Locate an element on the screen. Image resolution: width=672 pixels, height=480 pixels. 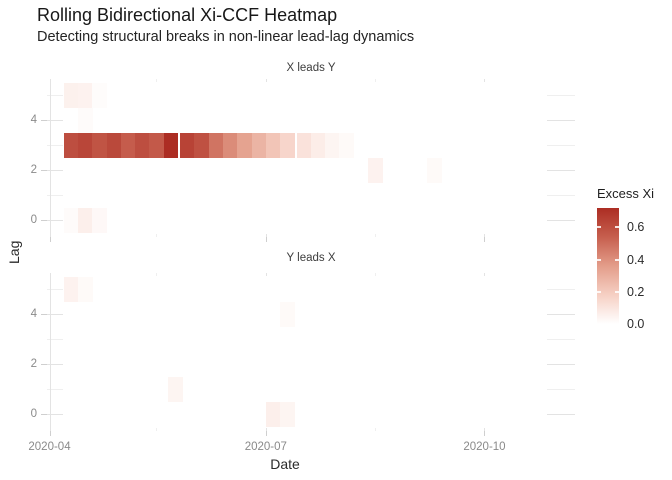
x-axis-title: Date is located at coordinates (285, 464).